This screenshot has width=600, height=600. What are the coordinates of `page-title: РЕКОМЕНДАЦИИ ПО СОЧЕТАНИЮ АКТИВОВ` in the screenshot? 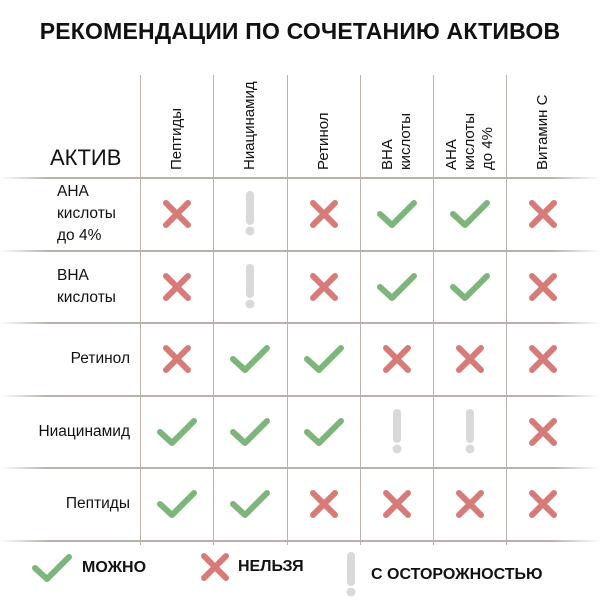 It's located at (300, 31).